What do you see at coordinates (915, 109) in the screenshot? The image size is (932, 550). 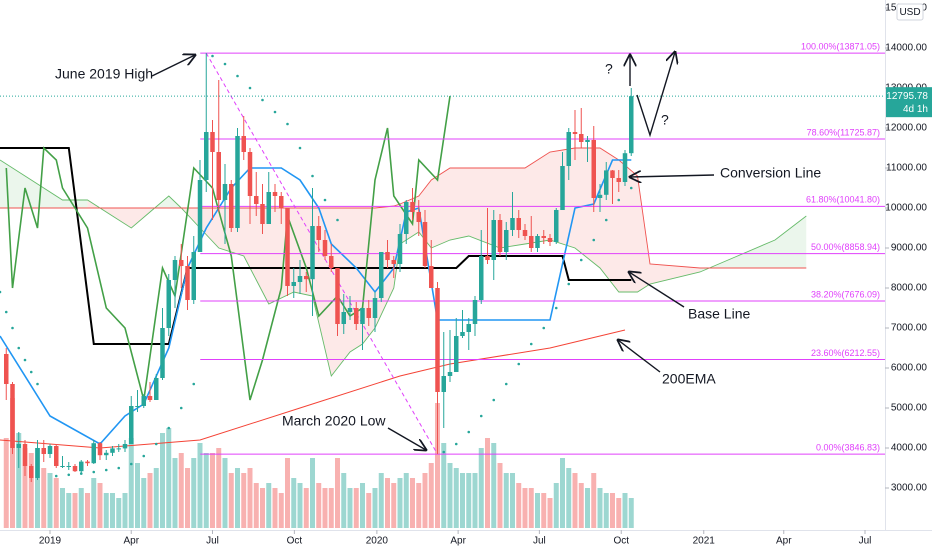 I see `countdown-label: 4d 1h` at bounding box center [915, 109].